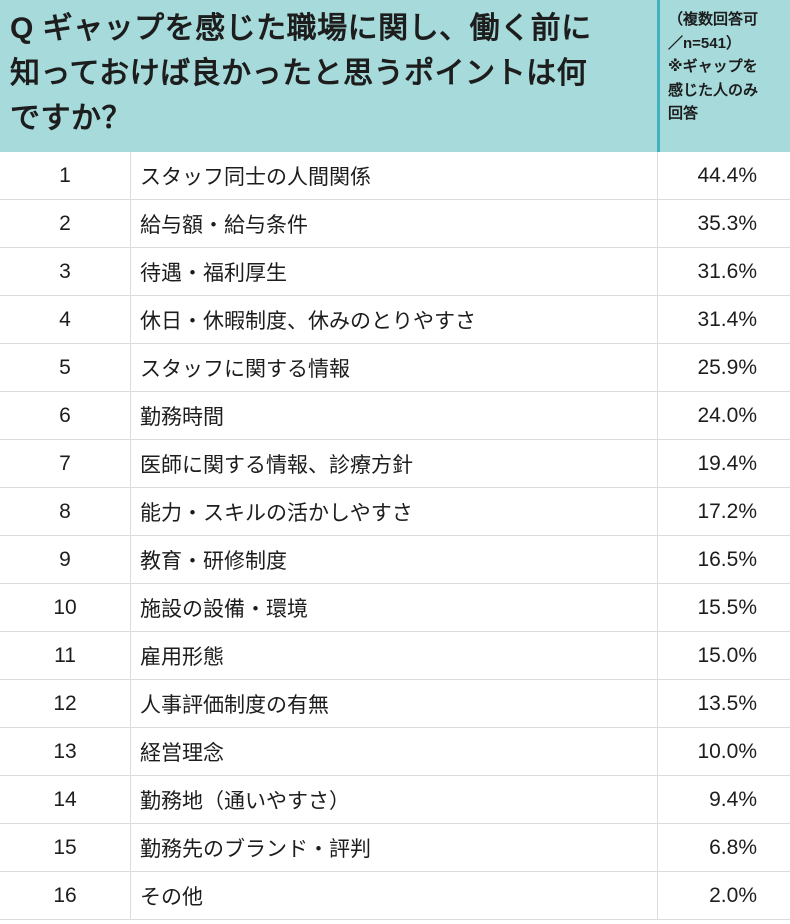 The width and height of the screenshot is (790, 924). I want to click on rank-cell: 8, so click(65, 511).